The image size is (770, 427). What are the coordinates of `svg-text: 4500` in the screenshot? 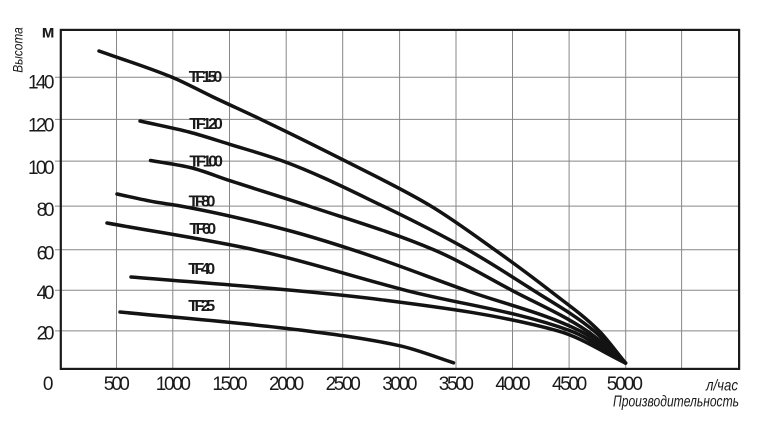 It's located at (569, 384).